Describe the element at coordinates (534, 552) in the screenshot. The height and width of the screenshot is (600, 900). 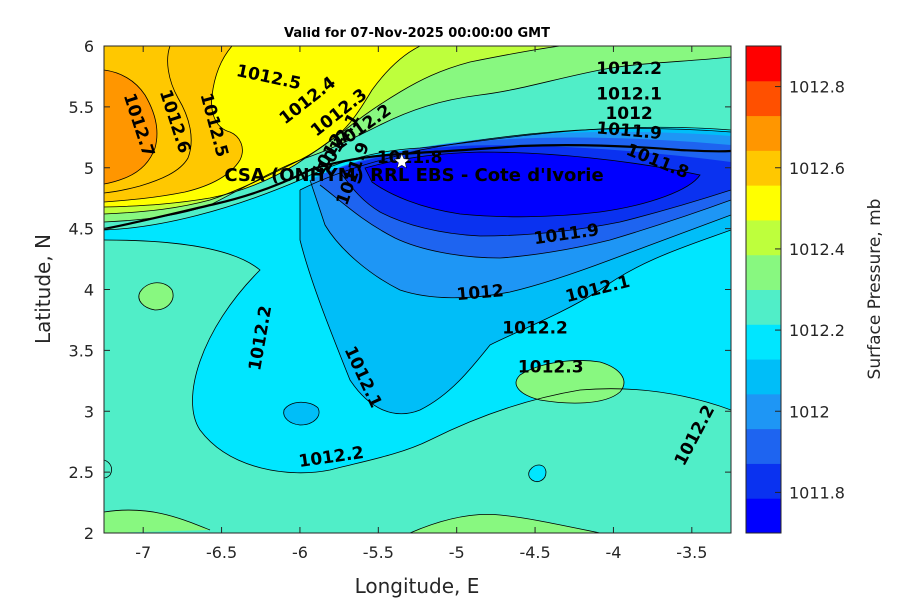
I see `x-tick-label: -4.5` at that location.